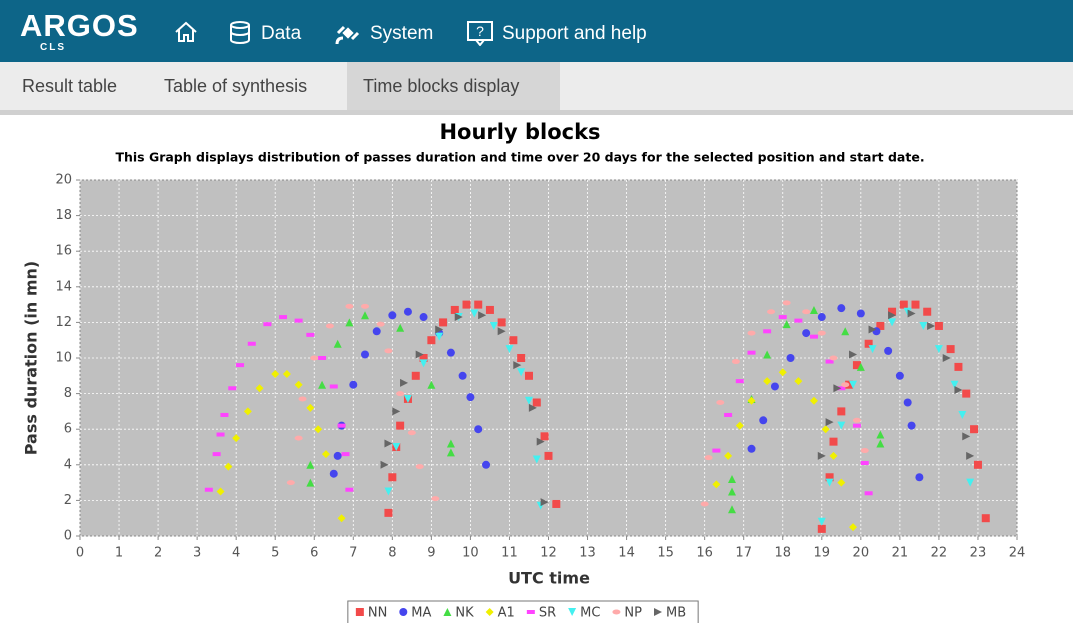 This screenshot has height=623, width=1073. What do you see at coordinates (590, 613) in the screenshot?
I see `legend-label: MC` at bounding box center [590, 613].